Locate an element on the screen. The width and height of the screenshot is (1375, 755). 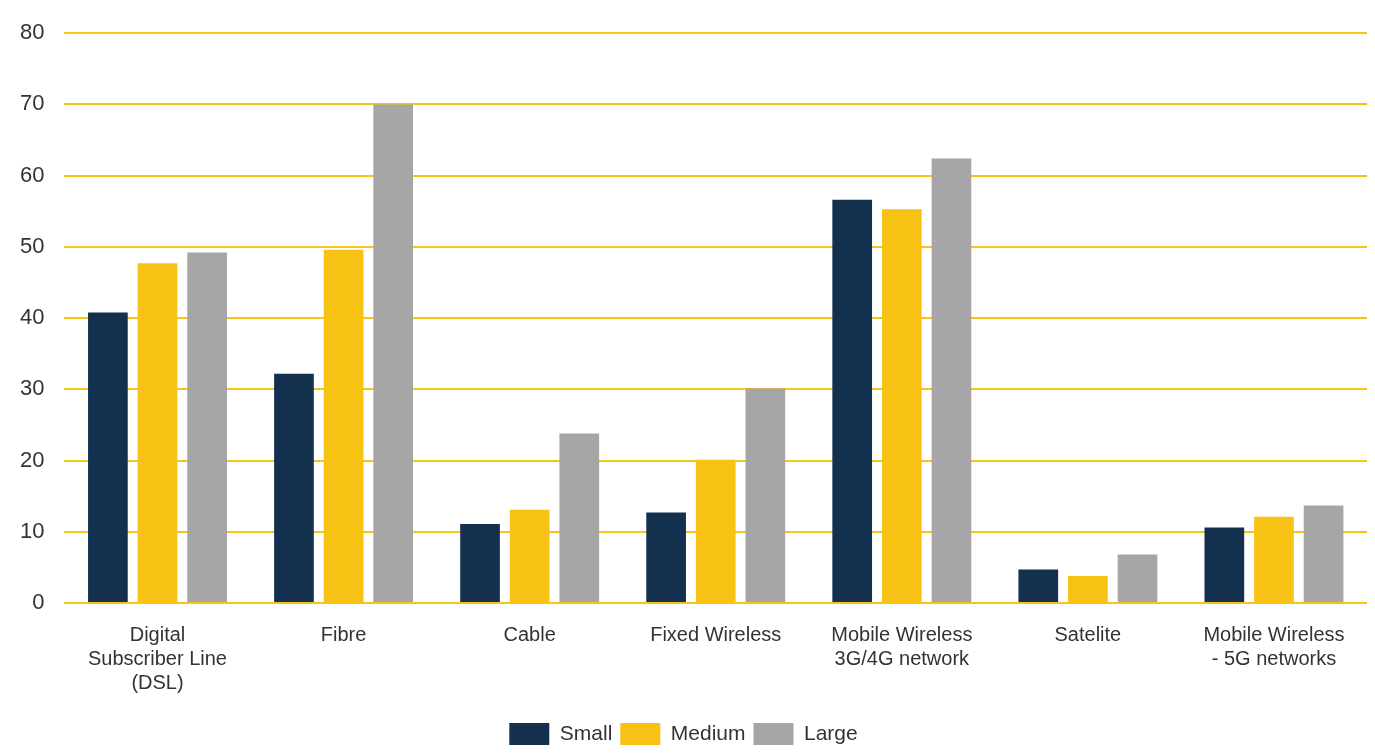
y-tick-label: 40 is located at coordinates (32, 317).